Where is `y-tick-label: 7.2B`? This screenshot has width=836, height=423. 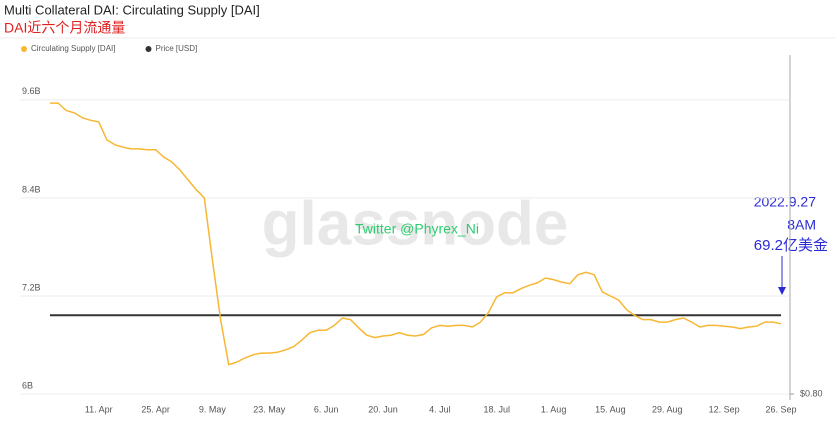 y-tick-label: 7.2B is located at coordinates (31, 287).